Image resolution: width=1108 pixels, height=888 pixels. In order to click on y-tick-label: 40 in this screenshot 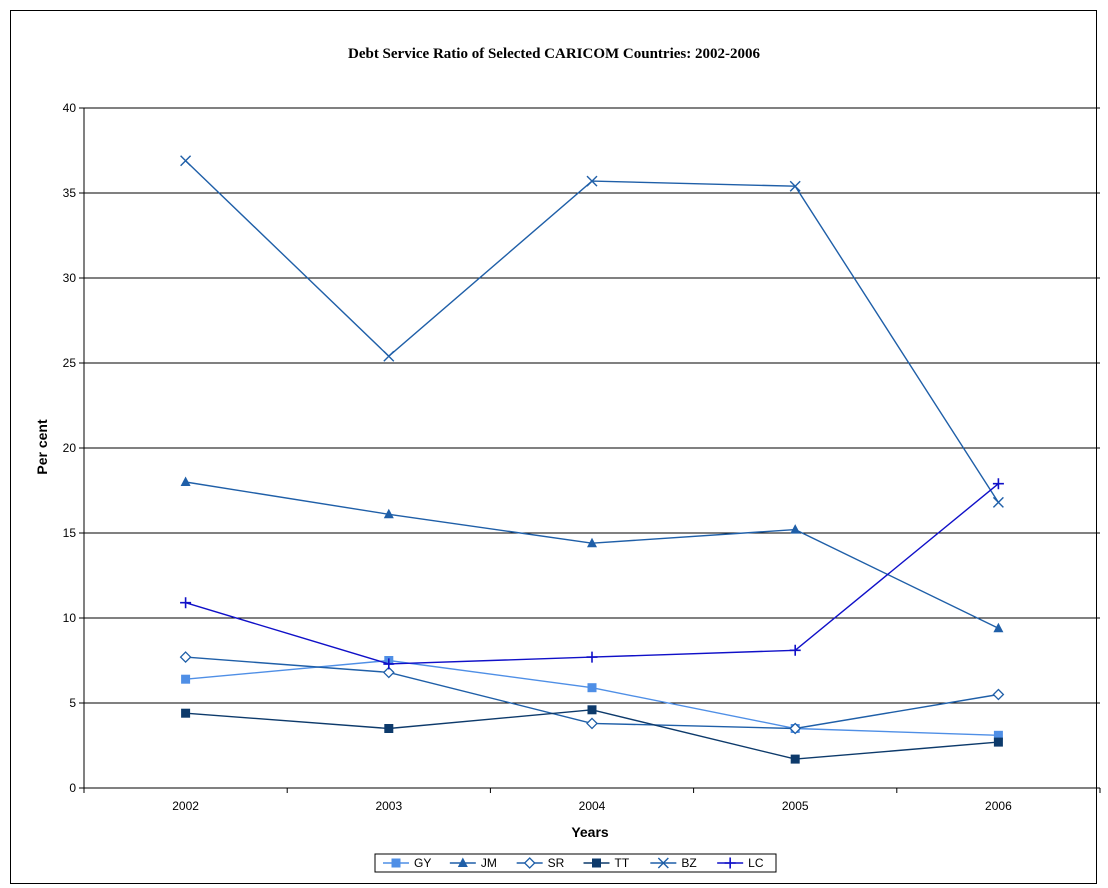, I will do `click(70, 108)`.